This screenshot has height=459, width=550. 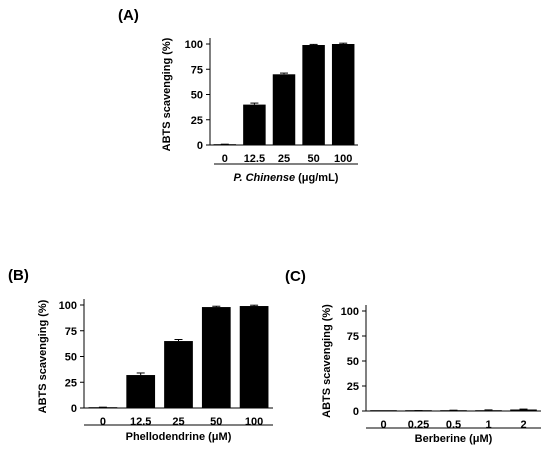 What do you see at coordinates (18, 275) in the screenshot?
I see `panel-label: (B)` at bounding box center [18, 275].